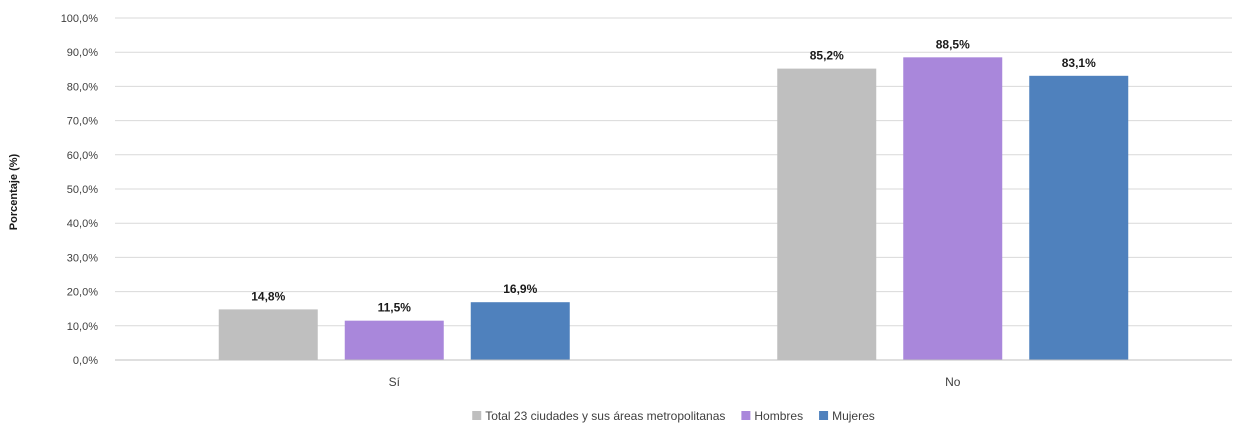  What do you see at coordinates (82, 258) in the screenshot?
I see `y-tick-label: 30,0%` at bounding box center [82, 258].